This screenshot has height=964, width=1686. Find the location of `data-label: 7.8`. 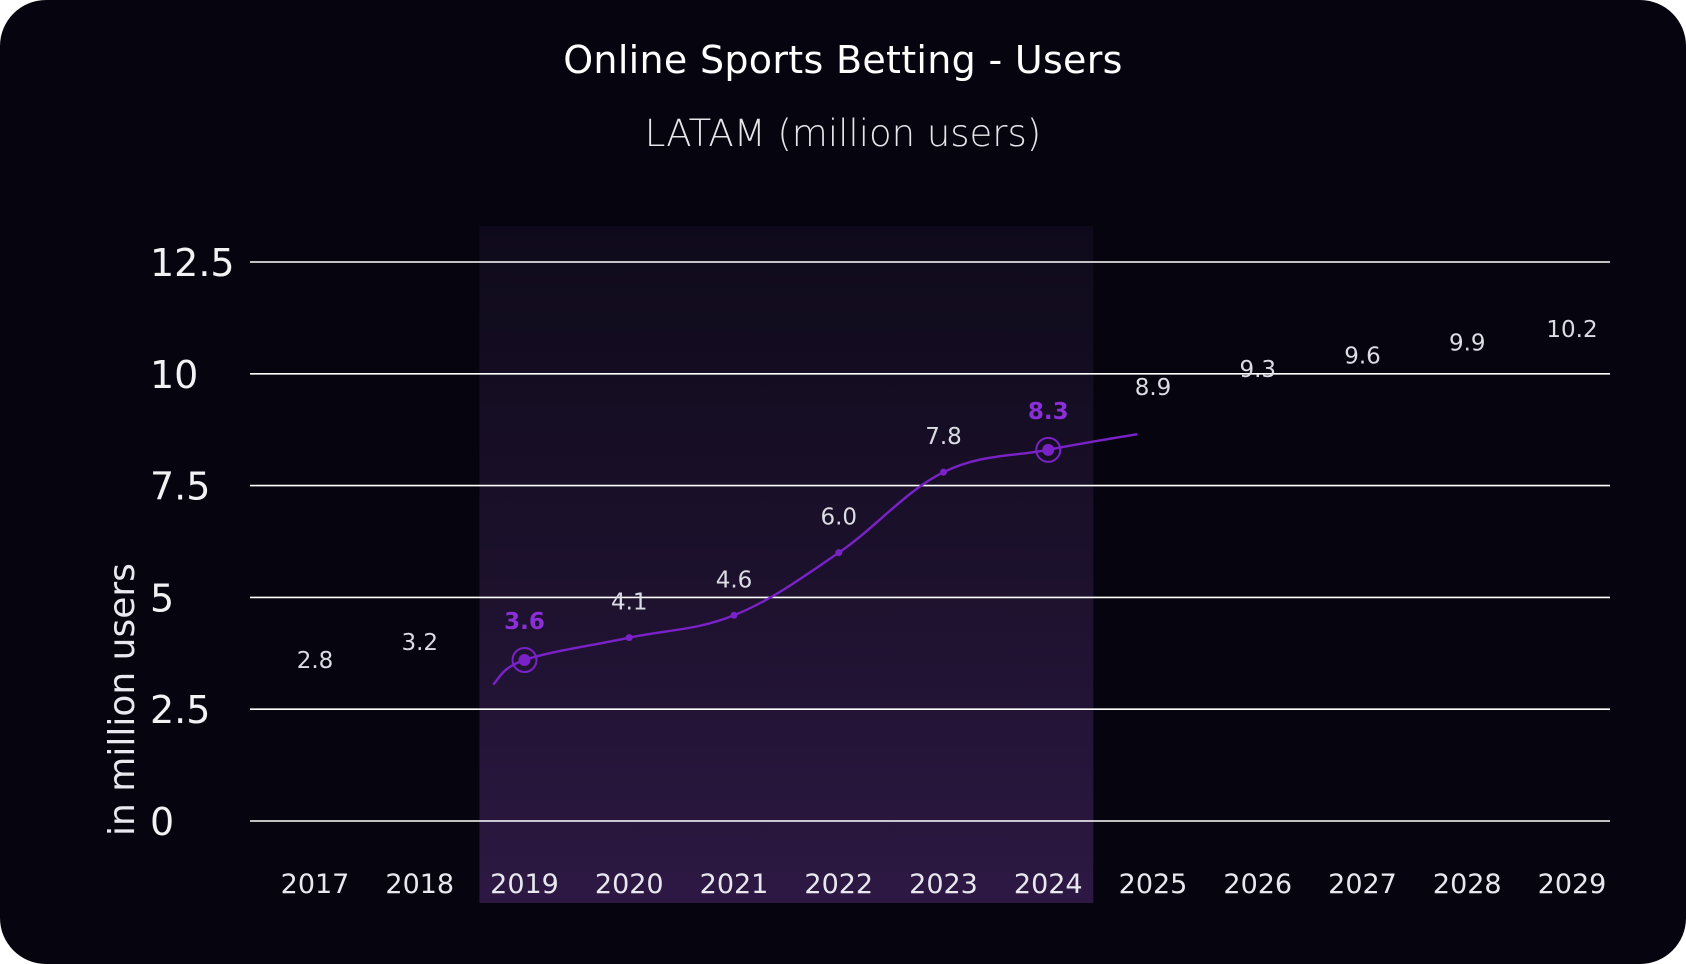

data-label: 7.8 is located at coordinates (943, 437).